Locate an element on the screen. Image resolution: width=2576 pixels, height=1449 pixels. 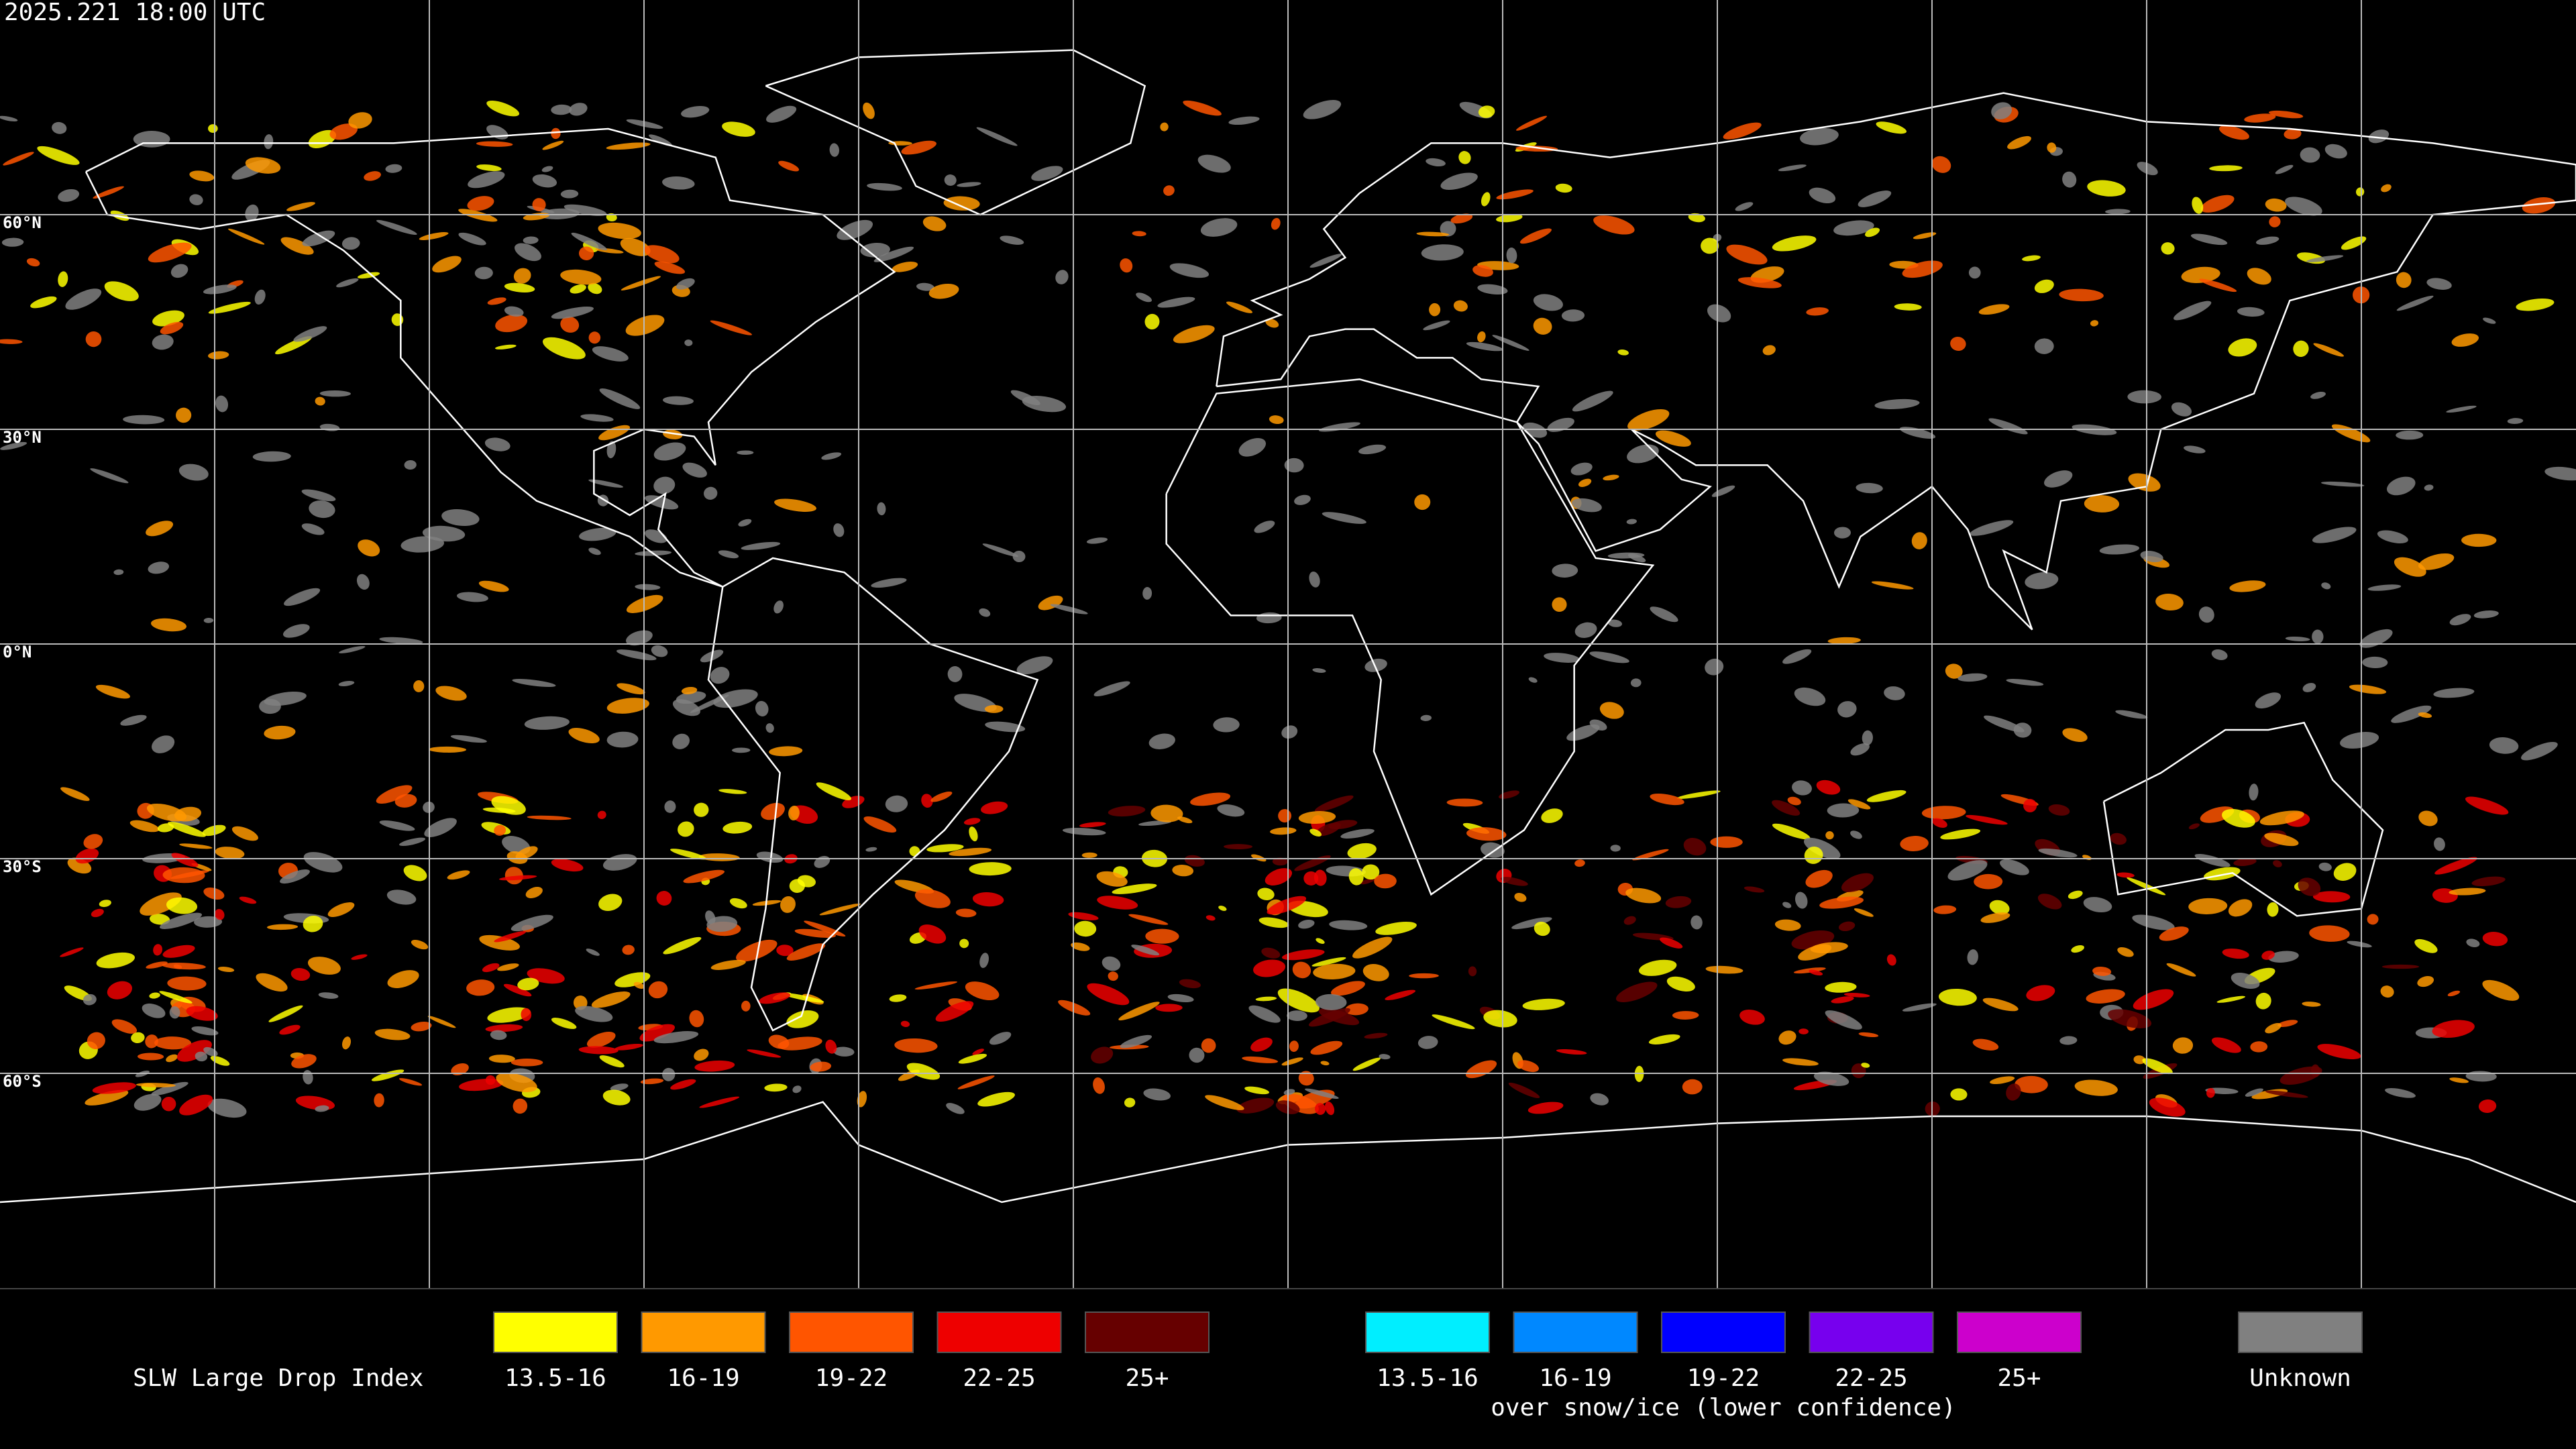
latitude-label: 60°N is located at coordinates (22, 222).